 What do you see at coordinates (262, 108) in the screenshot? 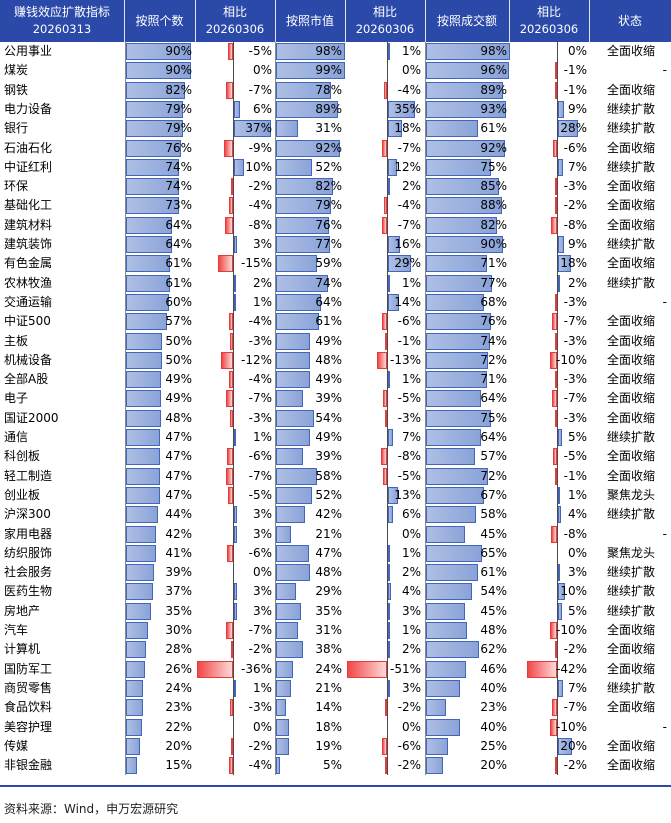
I see `delta-value-count-d: 6%` at bounding box center [262, 108].